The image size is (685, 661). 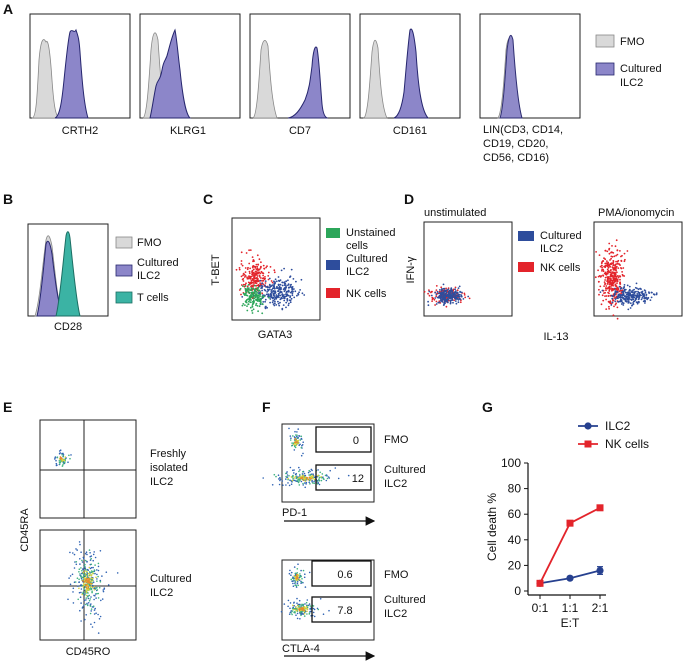 I want to click on panel-g-letter: G, so click(x=487, y=407).